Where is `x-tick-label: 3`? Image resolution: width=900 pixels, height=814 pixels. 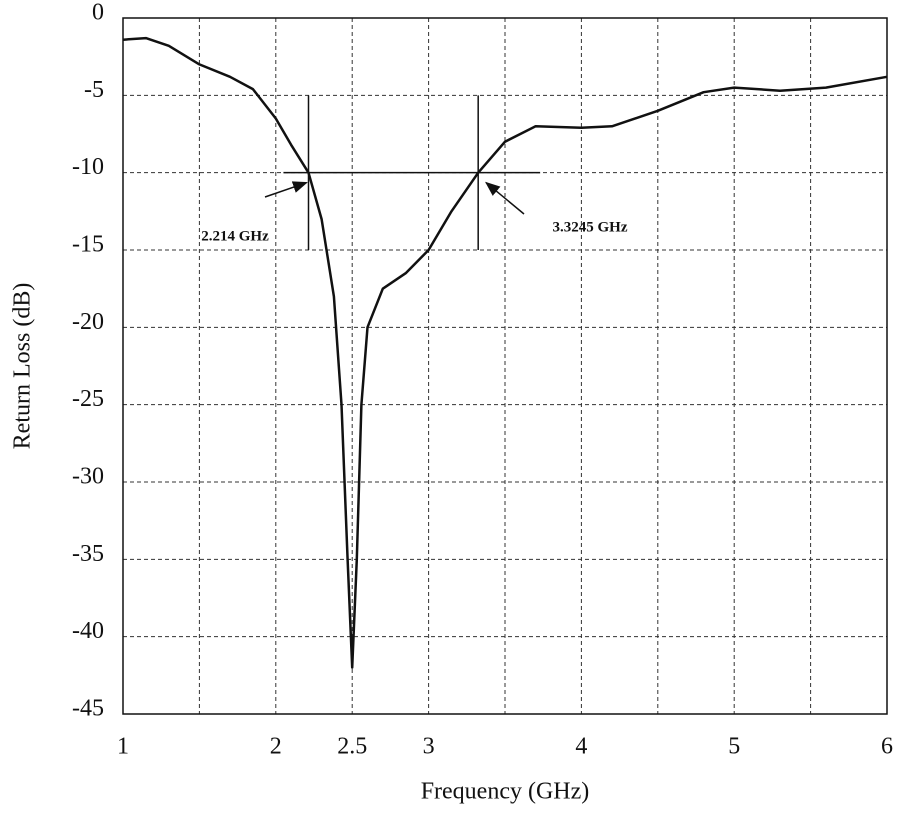
x-tick-label: 3 is located at coordinates (429, 747).